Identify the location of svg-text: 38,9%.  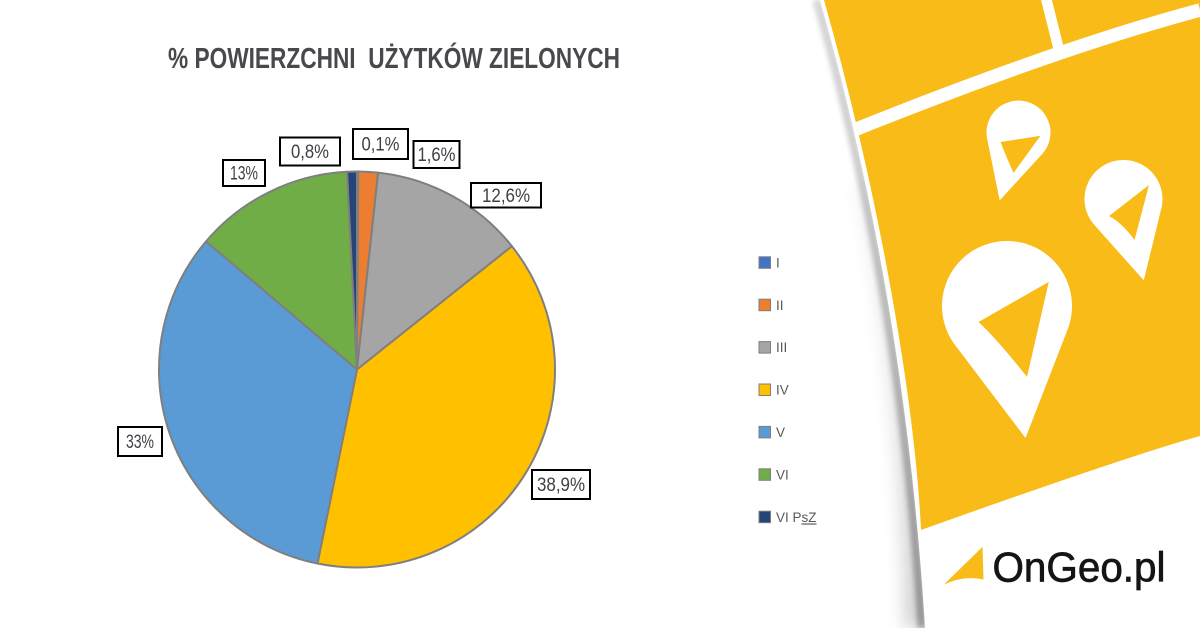
(561, 485).